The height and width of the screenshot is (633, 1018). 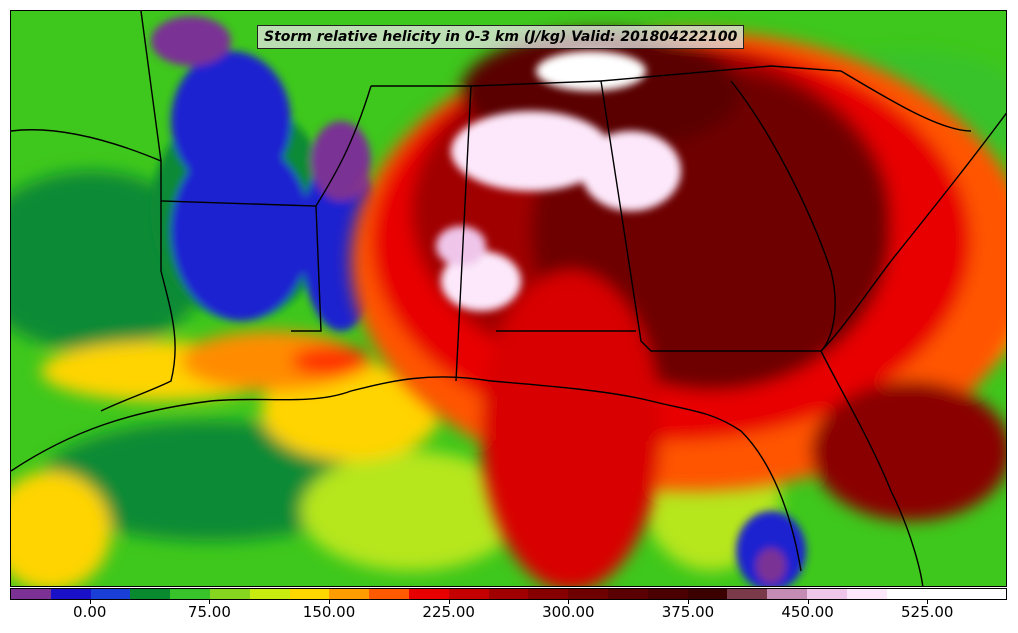 What do you see at coordinates (568, 612) in the screenshot?
I see `colorbar-tick-label: 300.00` at bounding box center [568, 612].